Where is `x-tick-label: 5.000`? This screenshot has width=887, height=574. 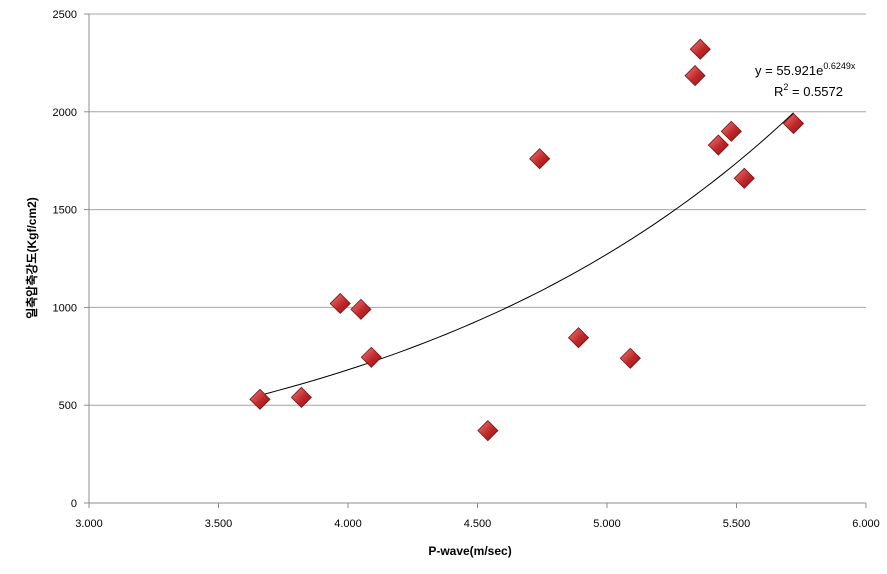 x-tick-label: 5.000 is located at coordinates (607, 524).